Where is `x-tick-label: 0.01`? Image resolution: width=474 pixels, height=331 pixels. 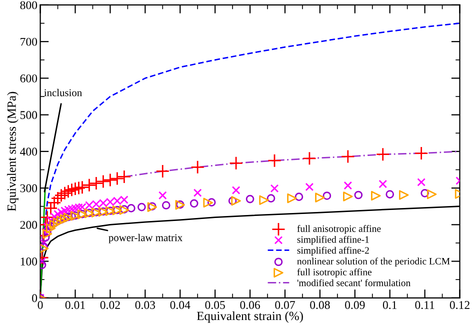
x-tick-label: 0.01 is located at coordinates (75, 305).